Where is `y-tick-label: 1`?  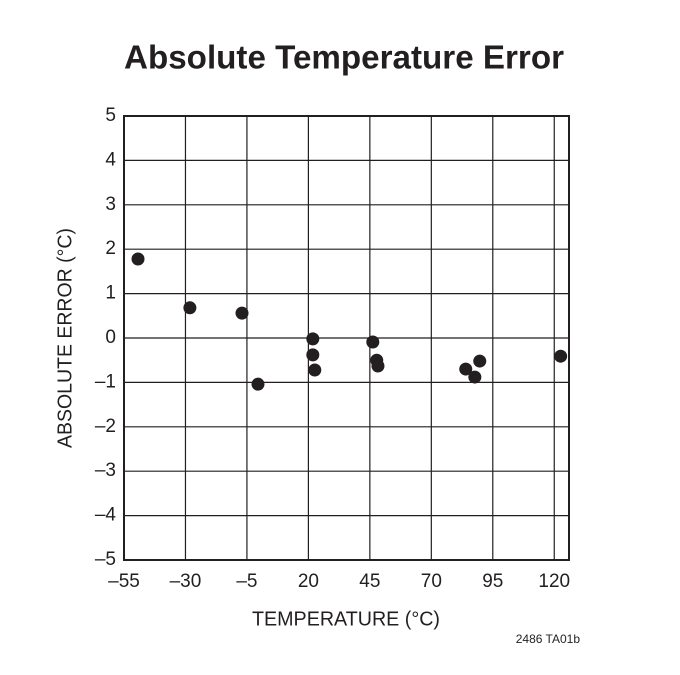 y-tick-label: 1 is located at coordinates (110, 293).